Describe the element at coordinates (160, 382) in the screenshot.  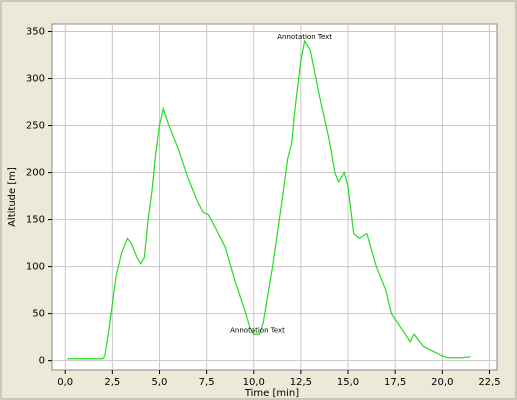
I see `x-tick-label: 5,0` at that location.